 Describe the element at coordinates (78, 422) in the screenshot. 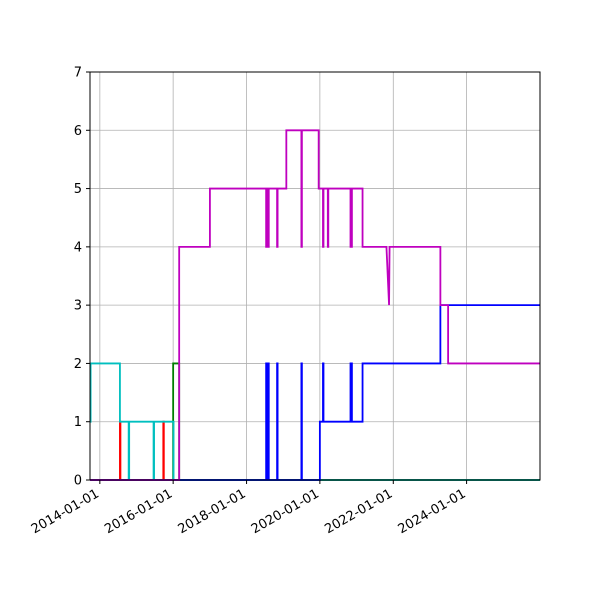

I see `y-tick-label: 1` at that location.